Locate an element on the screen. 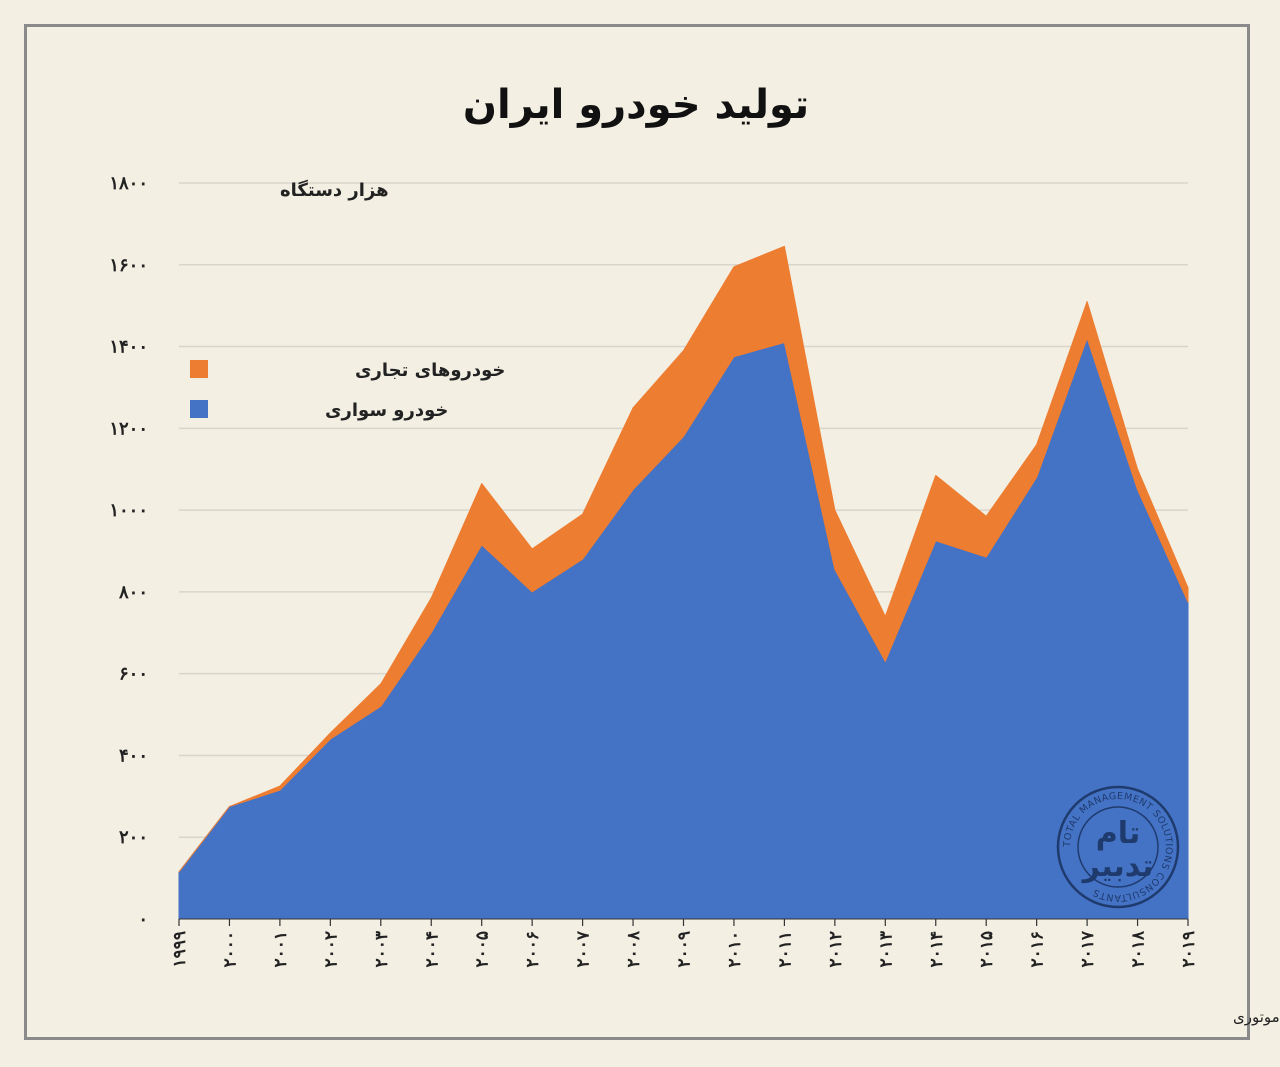 This screenshot has height=1067, width=1280. y-tick-label-400: ۴۰۰ is located at coordinates (133, 755).